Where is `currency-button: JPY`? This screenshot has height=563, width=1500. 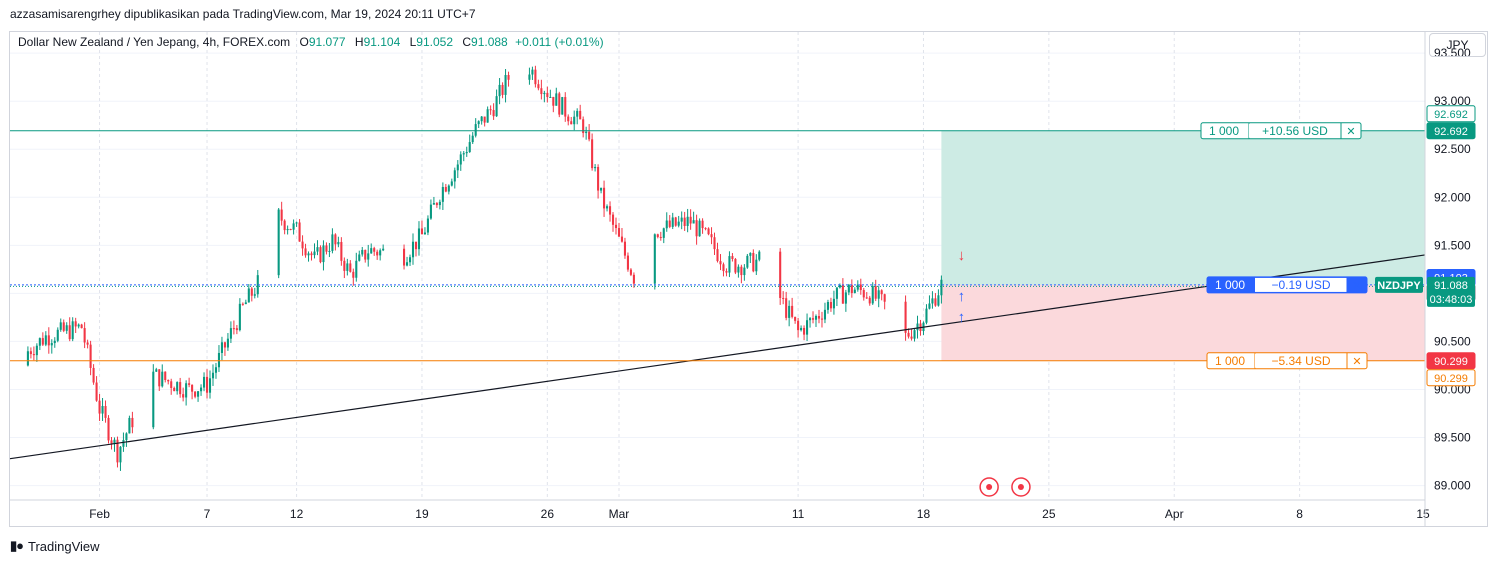
currency-button: JPY is located at coordinates (1457, 45).